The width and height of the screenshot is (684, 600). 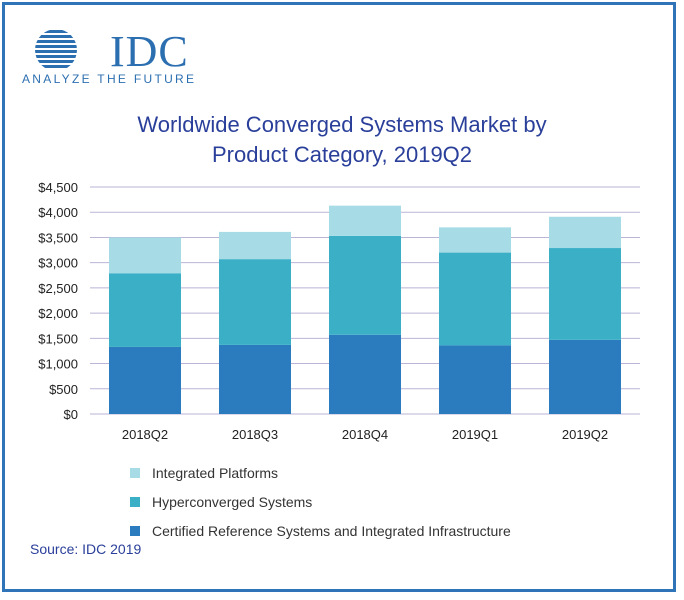 What do you see at coordinates (585, 434) in the screenshot?
I see `x-tick-label: 2019Q2` at bounding box center [585, 434].